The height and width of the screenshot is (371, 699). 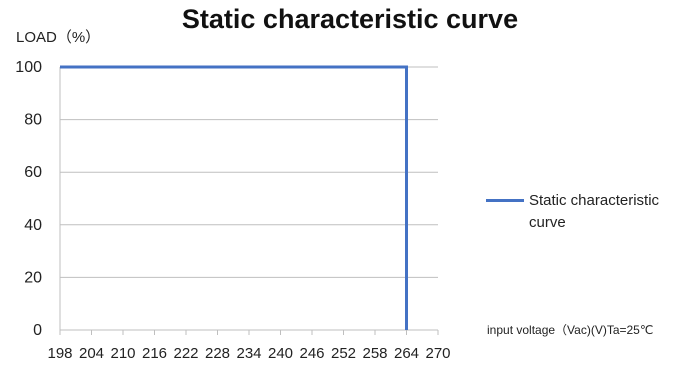 I want to click on chart-title: Static characteristic curve, so click(x=350, y=19).